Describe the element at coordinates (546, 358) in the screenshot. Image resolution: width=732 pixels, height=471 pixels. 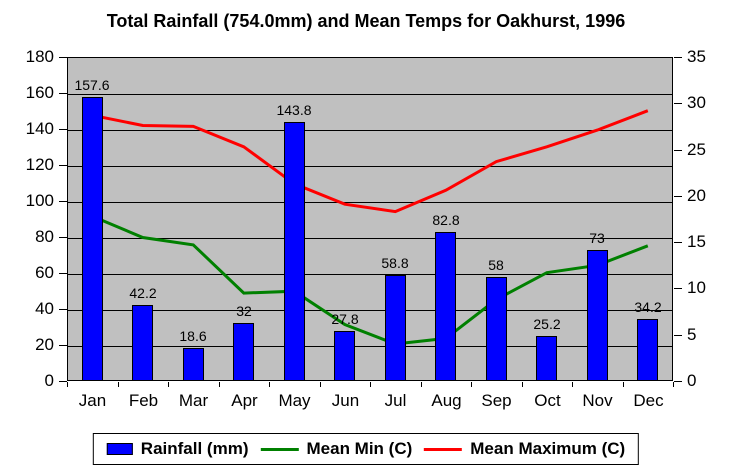
I see `bar-oct` at that location.